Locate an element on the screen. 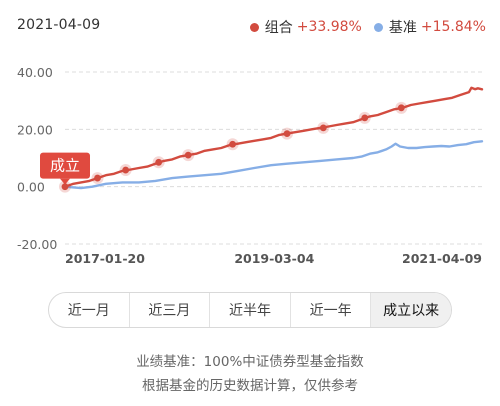 The height and width of the screenshot is (406, 500). y-tick-label: -20.00 is located at coordinates (37, 244).